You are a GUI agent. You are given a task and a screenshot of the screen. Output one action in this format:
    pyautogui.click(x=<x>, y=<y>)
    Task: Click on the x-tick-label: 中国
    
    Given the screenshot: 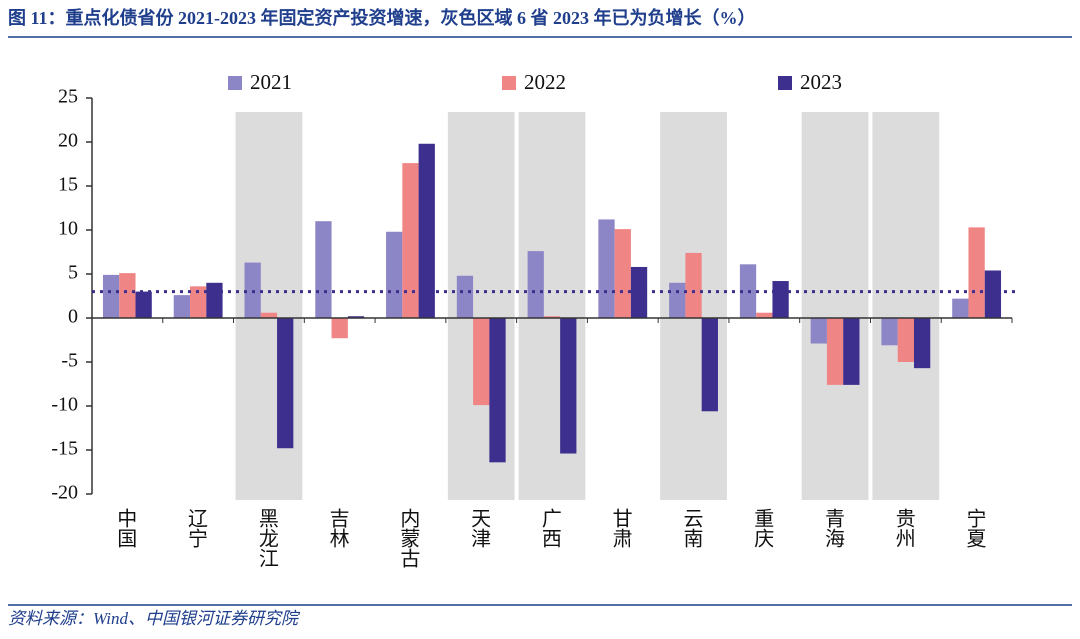 What is the action you would take?
    pyautogui.click(x=125, y=528)
    